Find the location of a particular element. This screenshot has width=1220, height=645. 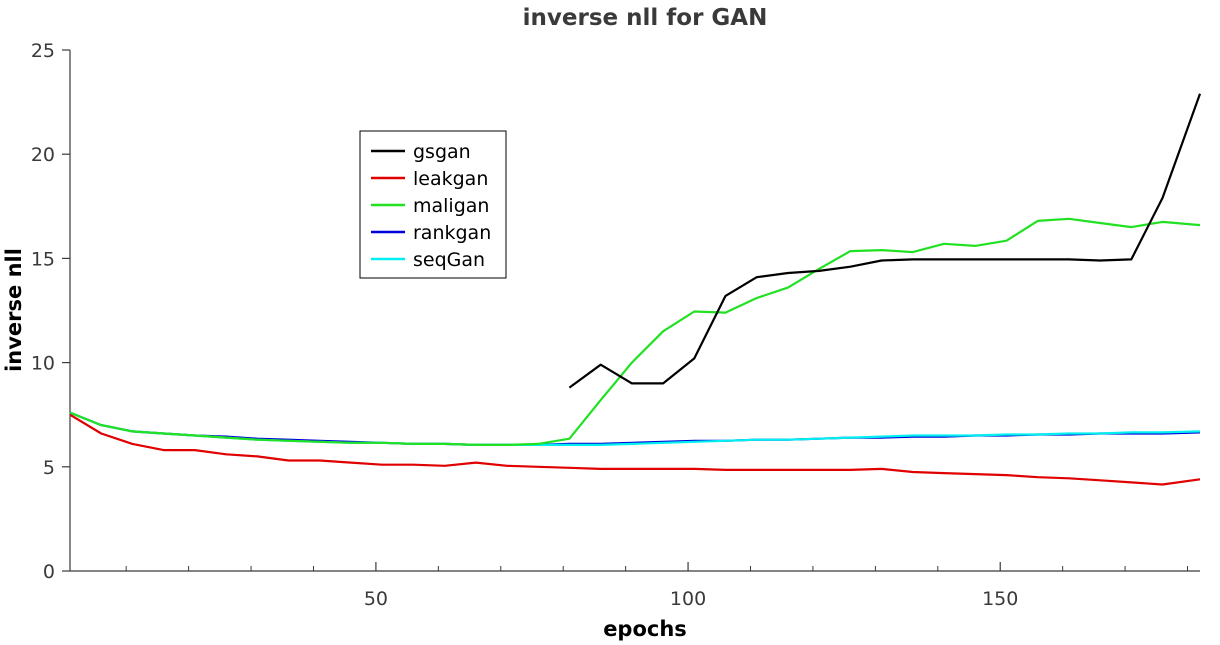

legend-label-rankgan: rankgan is located at coordinates (452, 233).